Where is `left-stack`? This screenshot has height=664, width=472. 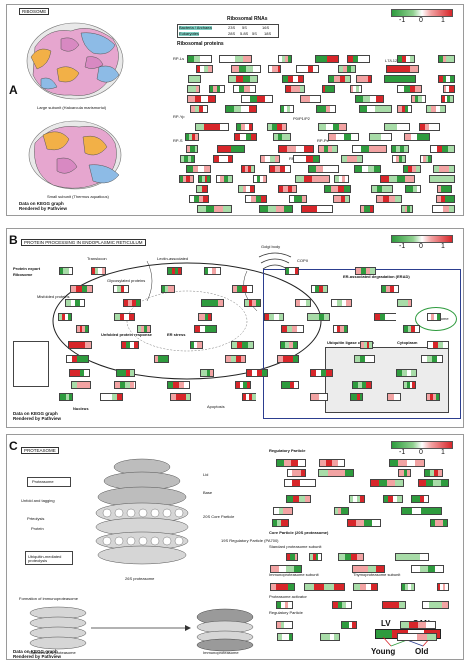 left-stack is located at coordinates (31, 364).